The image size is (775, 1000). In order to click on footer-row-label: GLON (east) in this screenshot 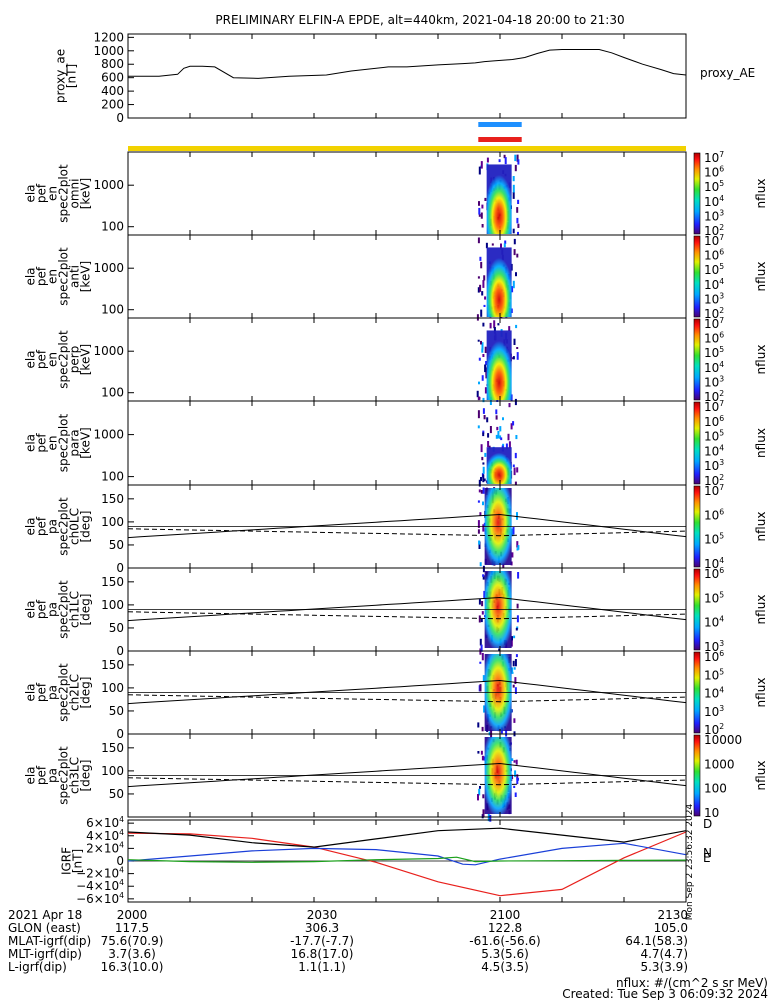, I will do `click(44, 928)`.